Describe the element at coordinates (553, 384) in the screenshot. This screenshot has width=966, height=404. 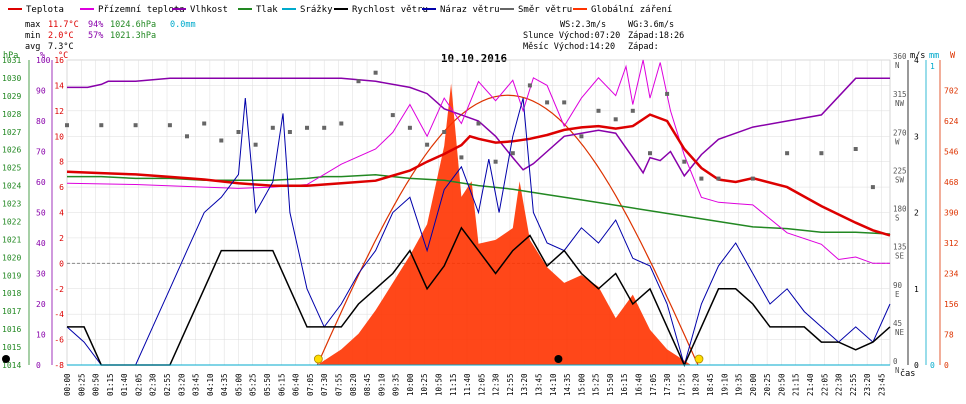
I see `tick-time: 14:10` at that location.